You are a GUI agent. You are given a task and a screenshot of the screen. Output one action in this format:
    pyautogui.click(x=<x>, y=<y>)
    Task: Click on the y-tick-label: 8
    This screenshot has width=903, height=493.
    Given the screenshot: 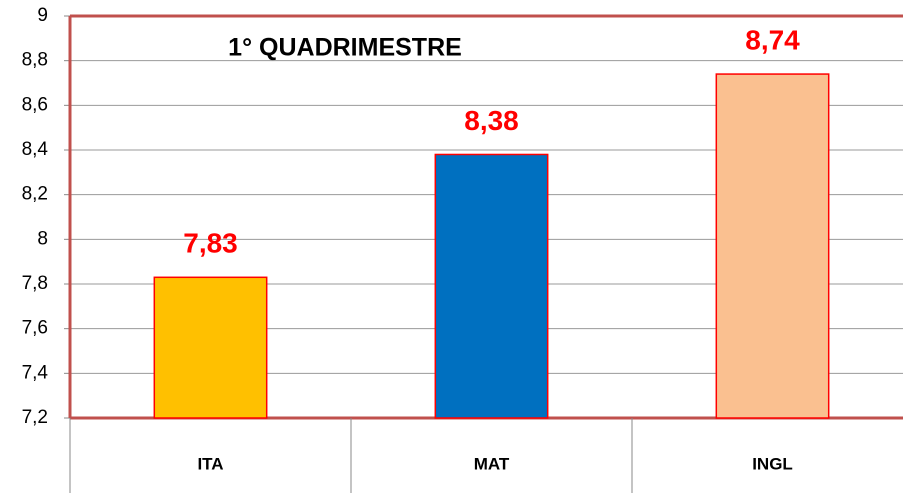 What is the action you would take?
    pyautogui.click(x=42, y=238)
    